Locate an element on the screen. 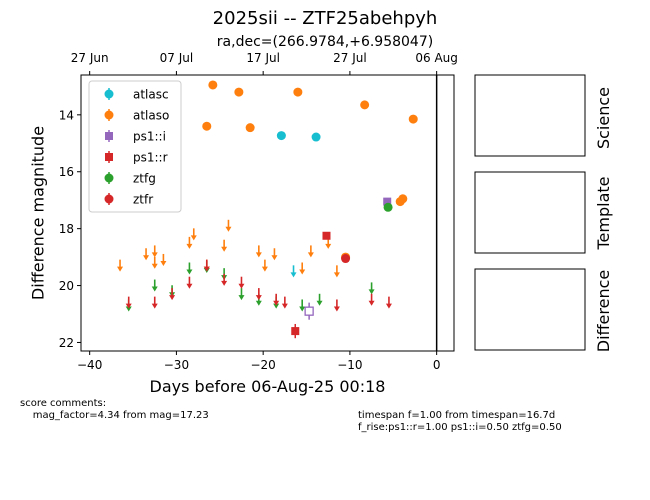 This screenshot has width=650, height=500. top-tick-label: 06 Aug is located at coordinates (436, 58).